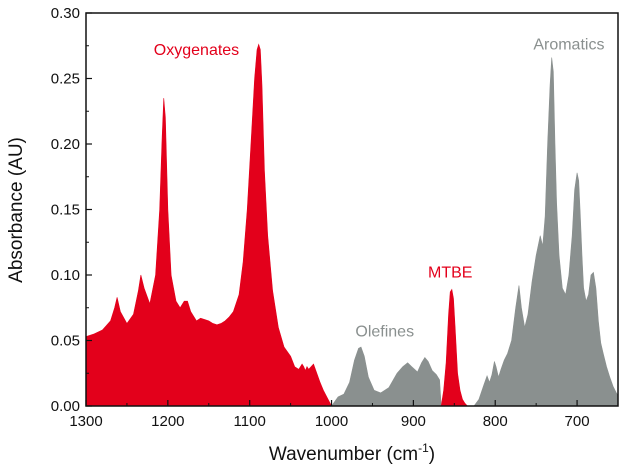 This screenshot has width=620, height=469. Describe the element at coordinates (65, 341) in the screenshot. I see `y-tick-label: 0.05` at that location.